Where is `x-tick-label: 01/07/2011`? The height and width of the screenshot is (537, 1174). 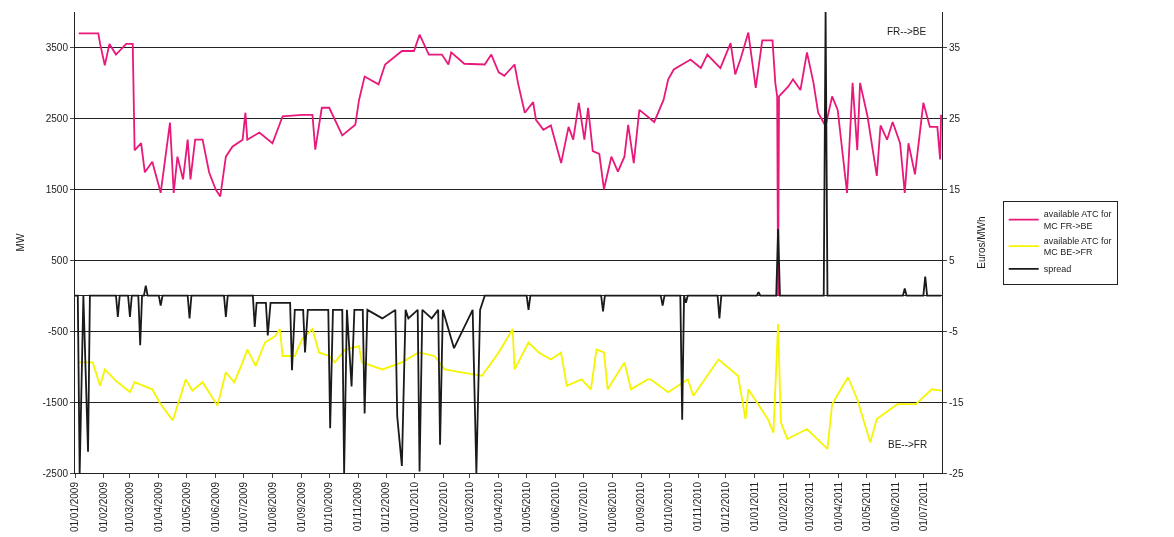 x-tick-label: 01/07/2011 is located at coordinates (923, 506).